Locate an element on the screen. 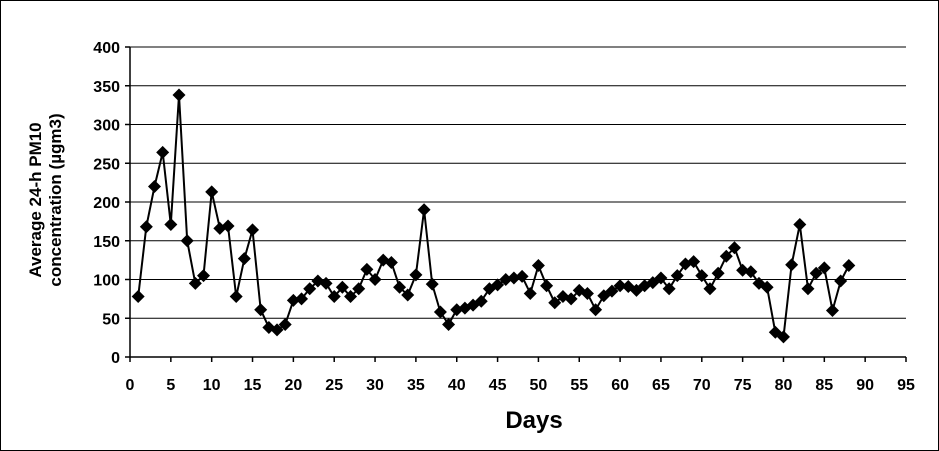 This screenshot has width=939, height=451. x-tick-label: 35 is located at coordinates (416, 385).